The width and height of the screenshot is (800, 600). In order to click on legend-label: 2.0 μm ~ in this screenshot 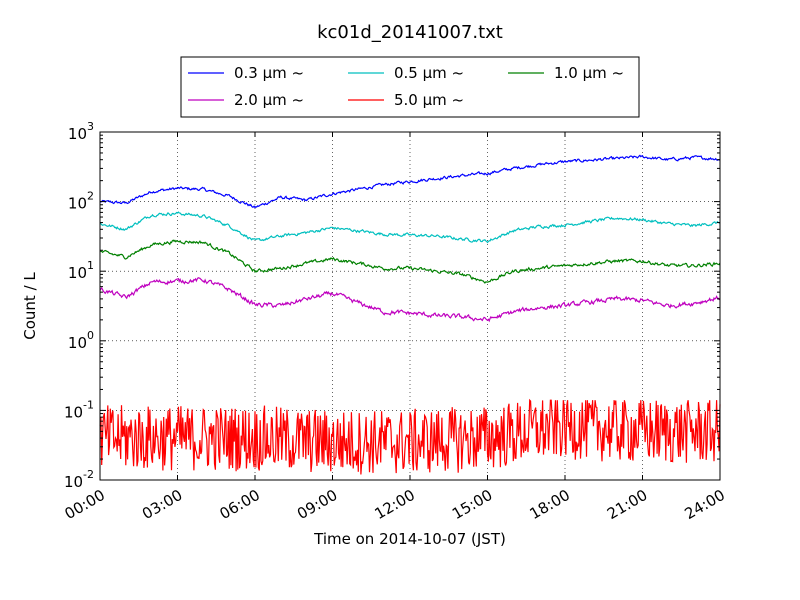, I will do `click(269, 100)`.